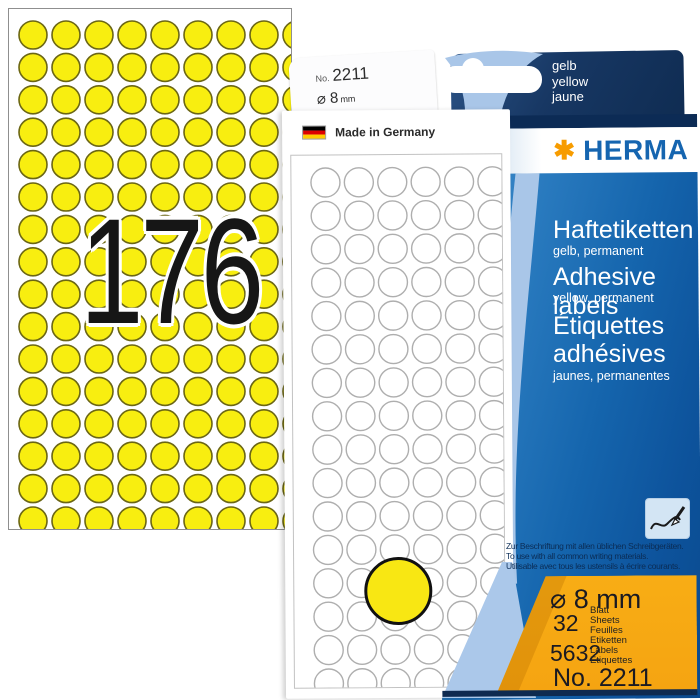  What do you see at coordinates (600, 610) in the screenshot?
I see `sheets-unit-de: Blatt` at bounding box center [600, 610].